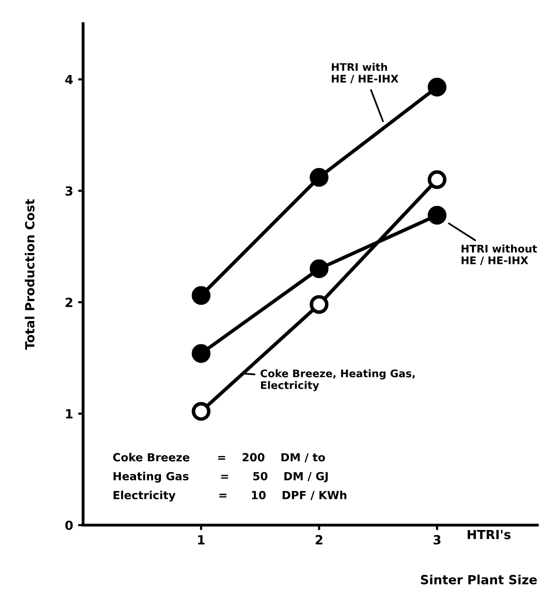  Describe the element at coordinates (69, 79) in the screenshot. I see `y-tick-label: 4` at that location.